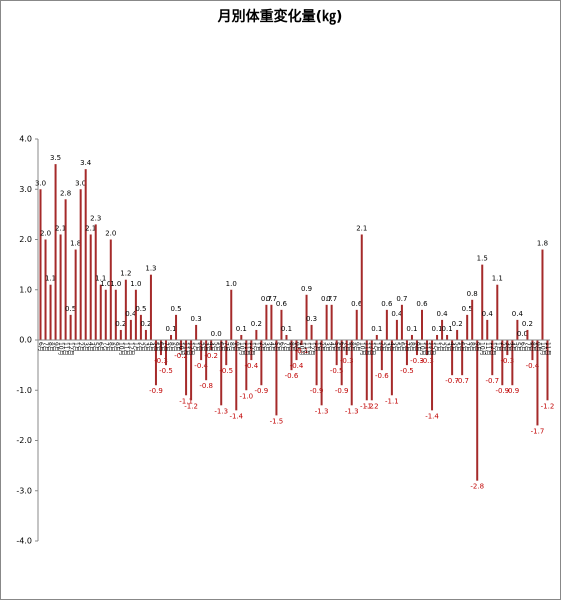  I want to click on value-label: 1.5, so click(482, 259).